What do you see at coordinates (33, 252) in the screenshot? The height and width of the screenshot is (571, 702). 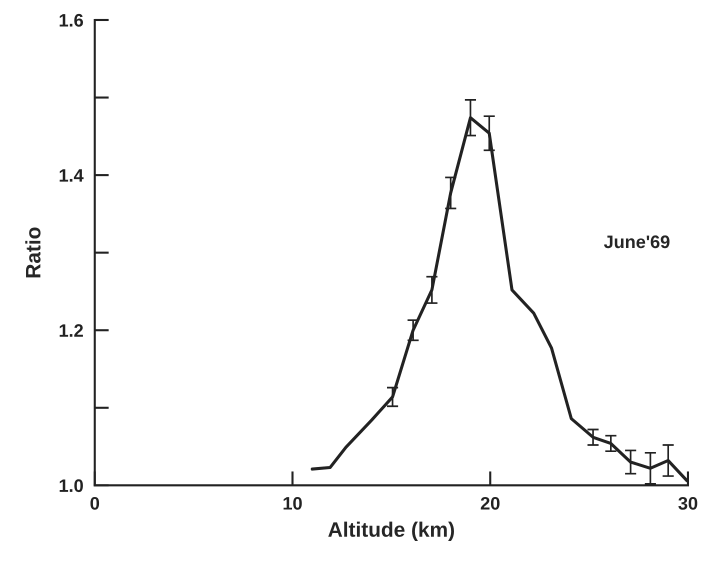 I see `y-axis-title: Ratio` at bounding box center [33, 252].